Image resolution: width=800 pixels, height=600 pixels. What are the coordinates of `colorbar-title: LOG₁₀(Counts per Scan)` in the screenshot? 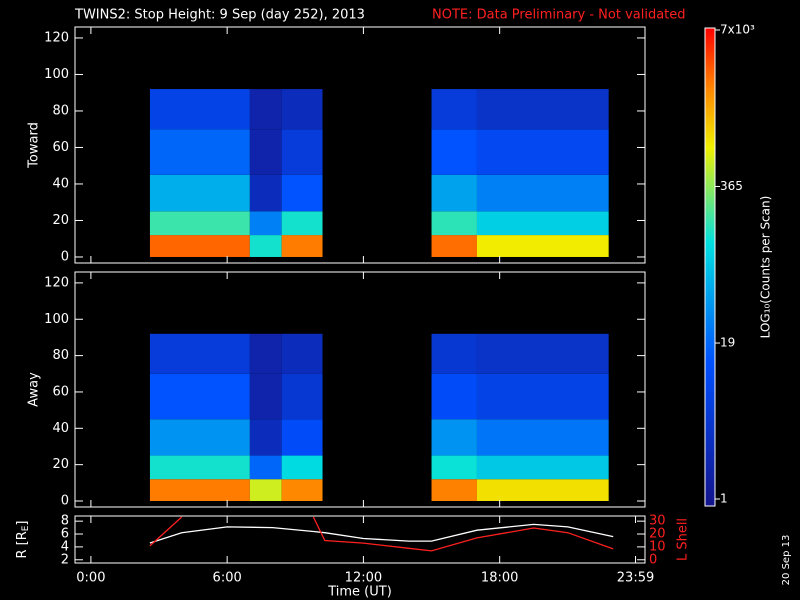 It's located at (766, 267).